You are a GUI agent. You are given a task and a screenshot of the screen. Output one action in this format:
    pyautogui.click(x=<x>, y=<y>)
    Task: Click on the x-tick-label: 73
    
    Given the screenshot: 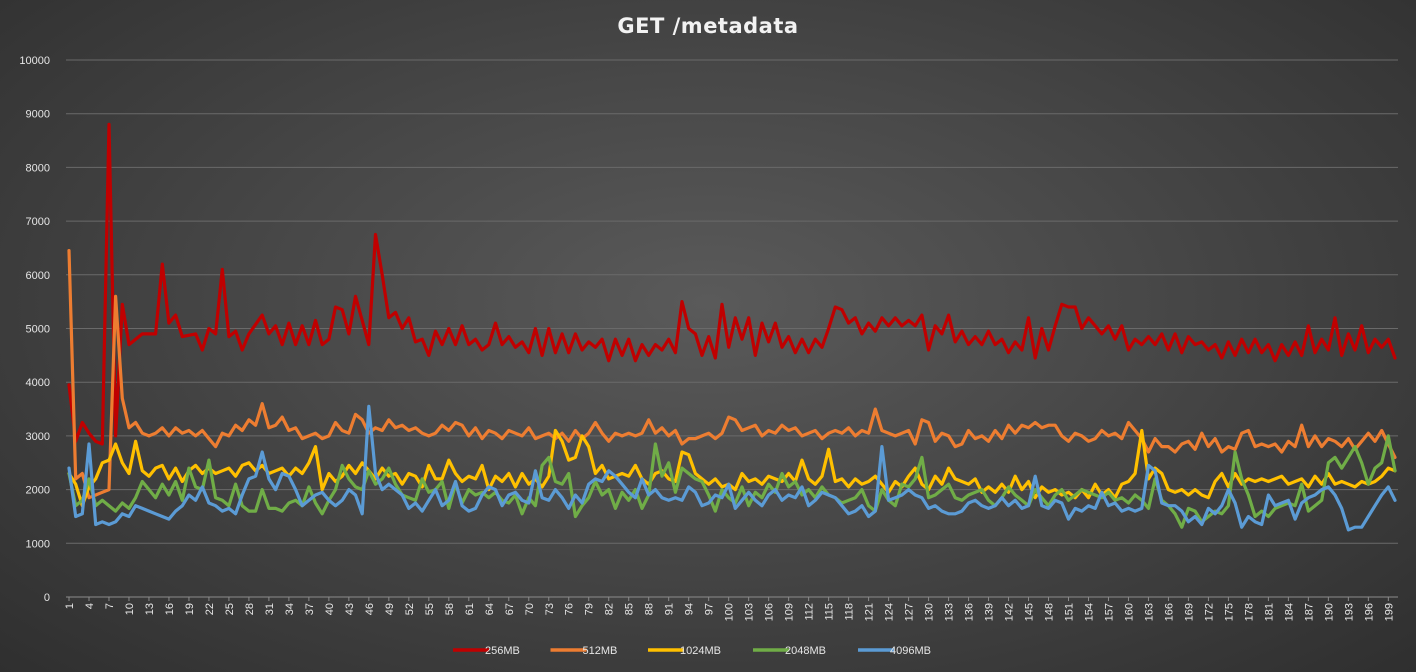 What is the action you would take?
    pyautogui.click(x=550, y=609)
    